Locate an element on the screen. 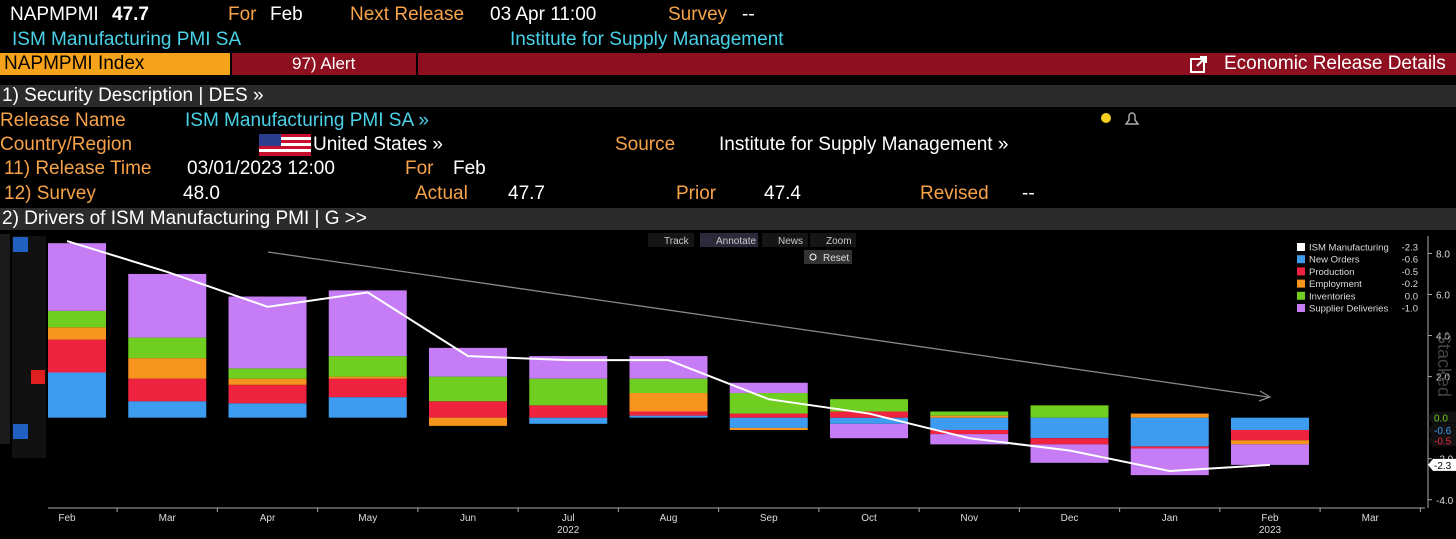 This screenshot has width=1456, height=539. y-tick-label: 6.0 is located at coordinates (1443, 295).